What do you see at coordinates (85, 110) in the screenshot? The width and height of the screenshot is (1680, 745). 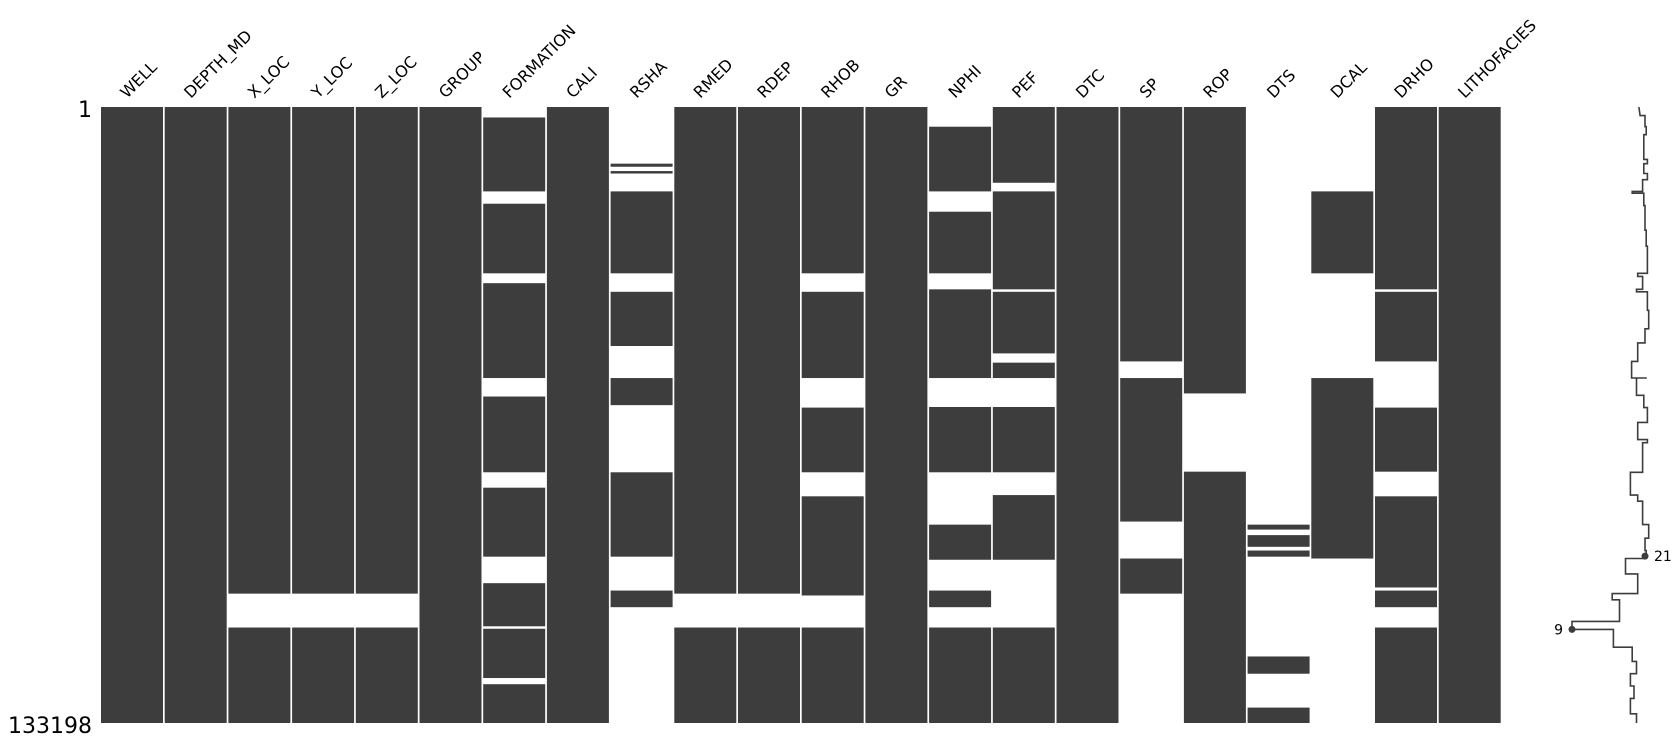 I see `row-tick-first: 1` at bounding box center [85, 110].